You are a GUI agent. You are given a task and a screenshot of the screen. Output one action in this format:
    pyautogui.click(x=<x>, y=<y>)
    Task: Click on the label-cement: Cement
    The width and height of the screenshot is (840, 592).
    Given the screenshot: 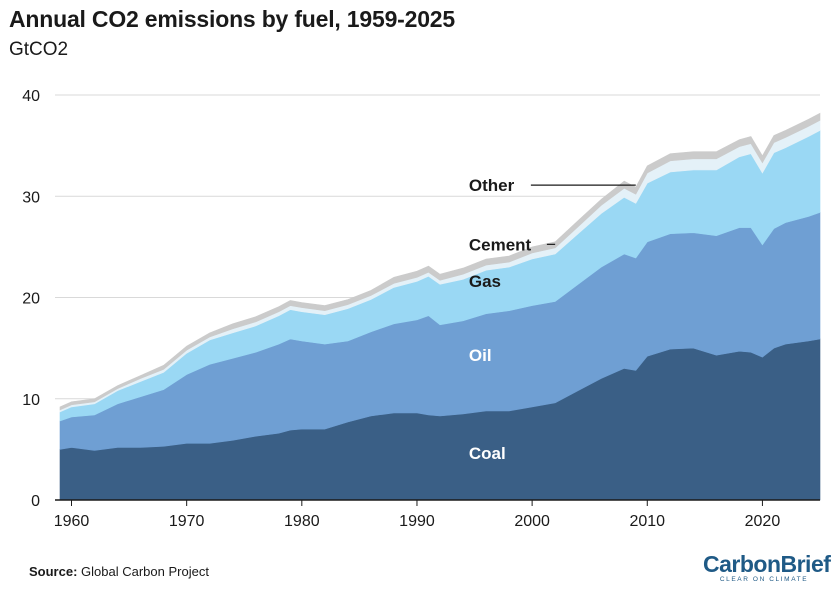 What is the action you would take?
    pyautogui.click(x=500, y=244)
    